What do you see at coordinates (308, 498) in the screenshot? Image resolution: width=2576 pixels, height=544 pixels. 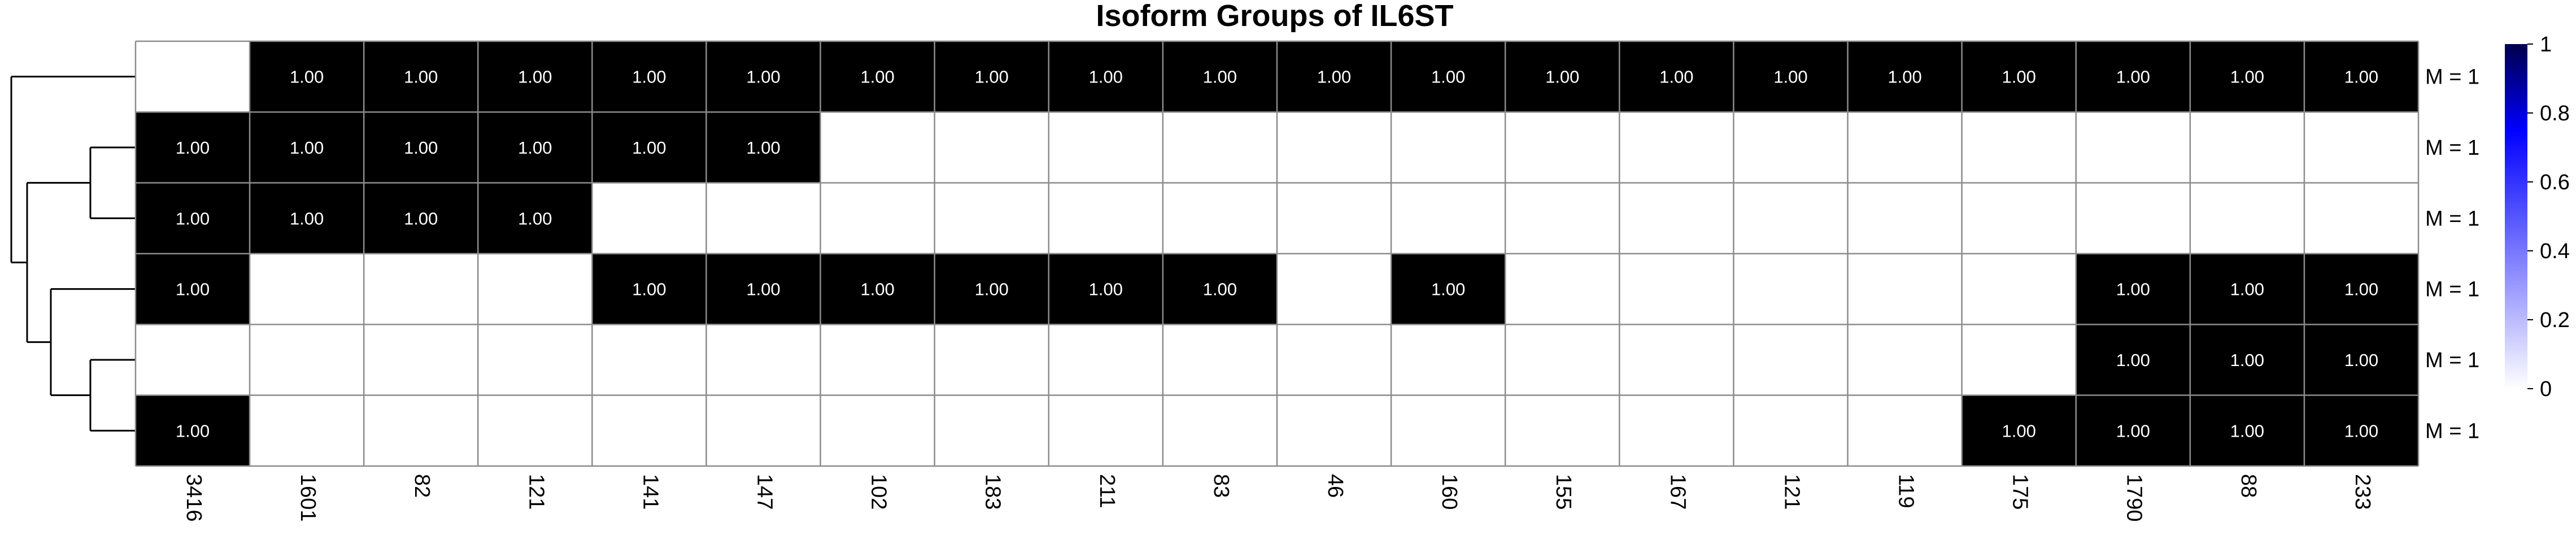 I see `column-label: 1601` at bounding box center [308, 498].